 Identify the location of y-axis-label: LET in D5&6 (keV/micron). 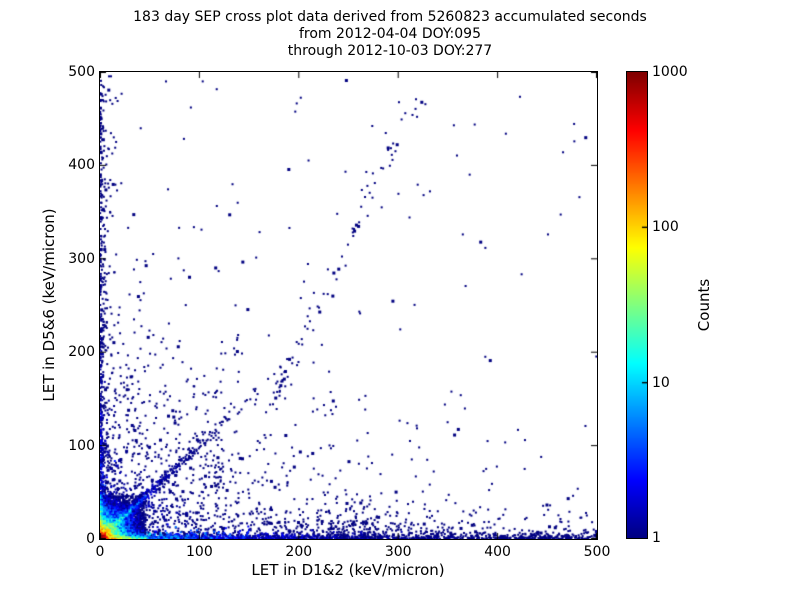
(49, 305).